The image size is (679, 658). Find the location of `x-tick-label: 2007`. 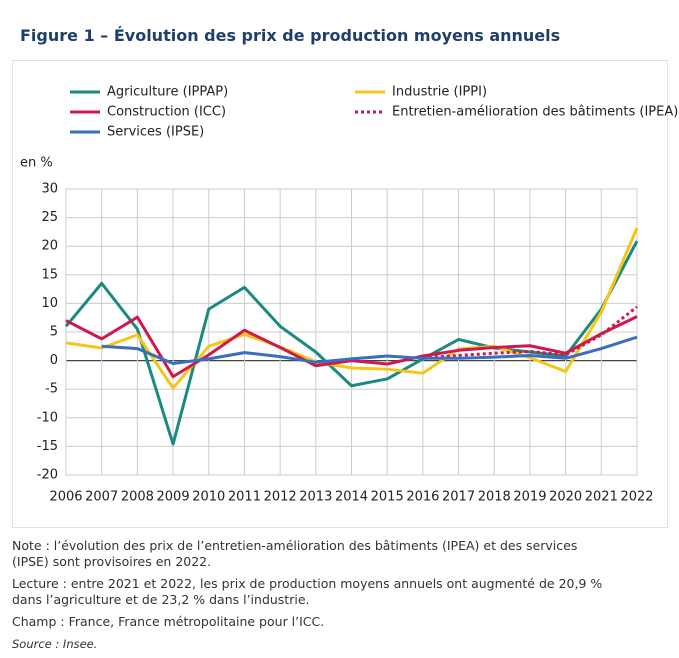

x-tick-label: 2007 is located at coordinates (101, 497).